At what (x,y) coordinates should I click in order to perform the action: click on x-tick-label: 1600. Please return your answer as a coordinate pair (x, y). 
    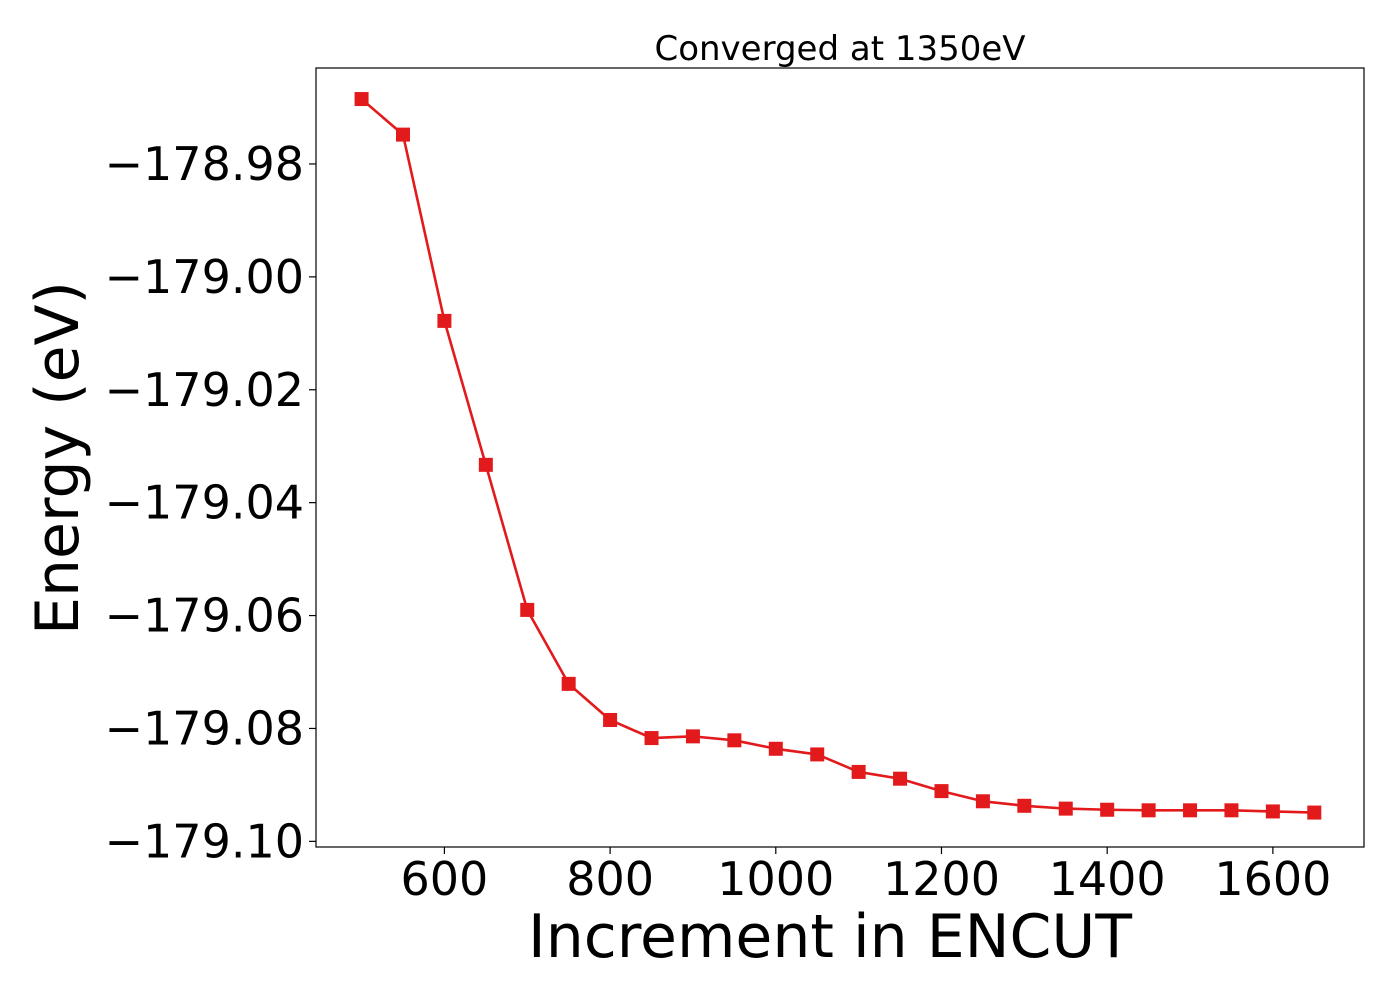
    Looking at the image, I should click on (1272, 879).